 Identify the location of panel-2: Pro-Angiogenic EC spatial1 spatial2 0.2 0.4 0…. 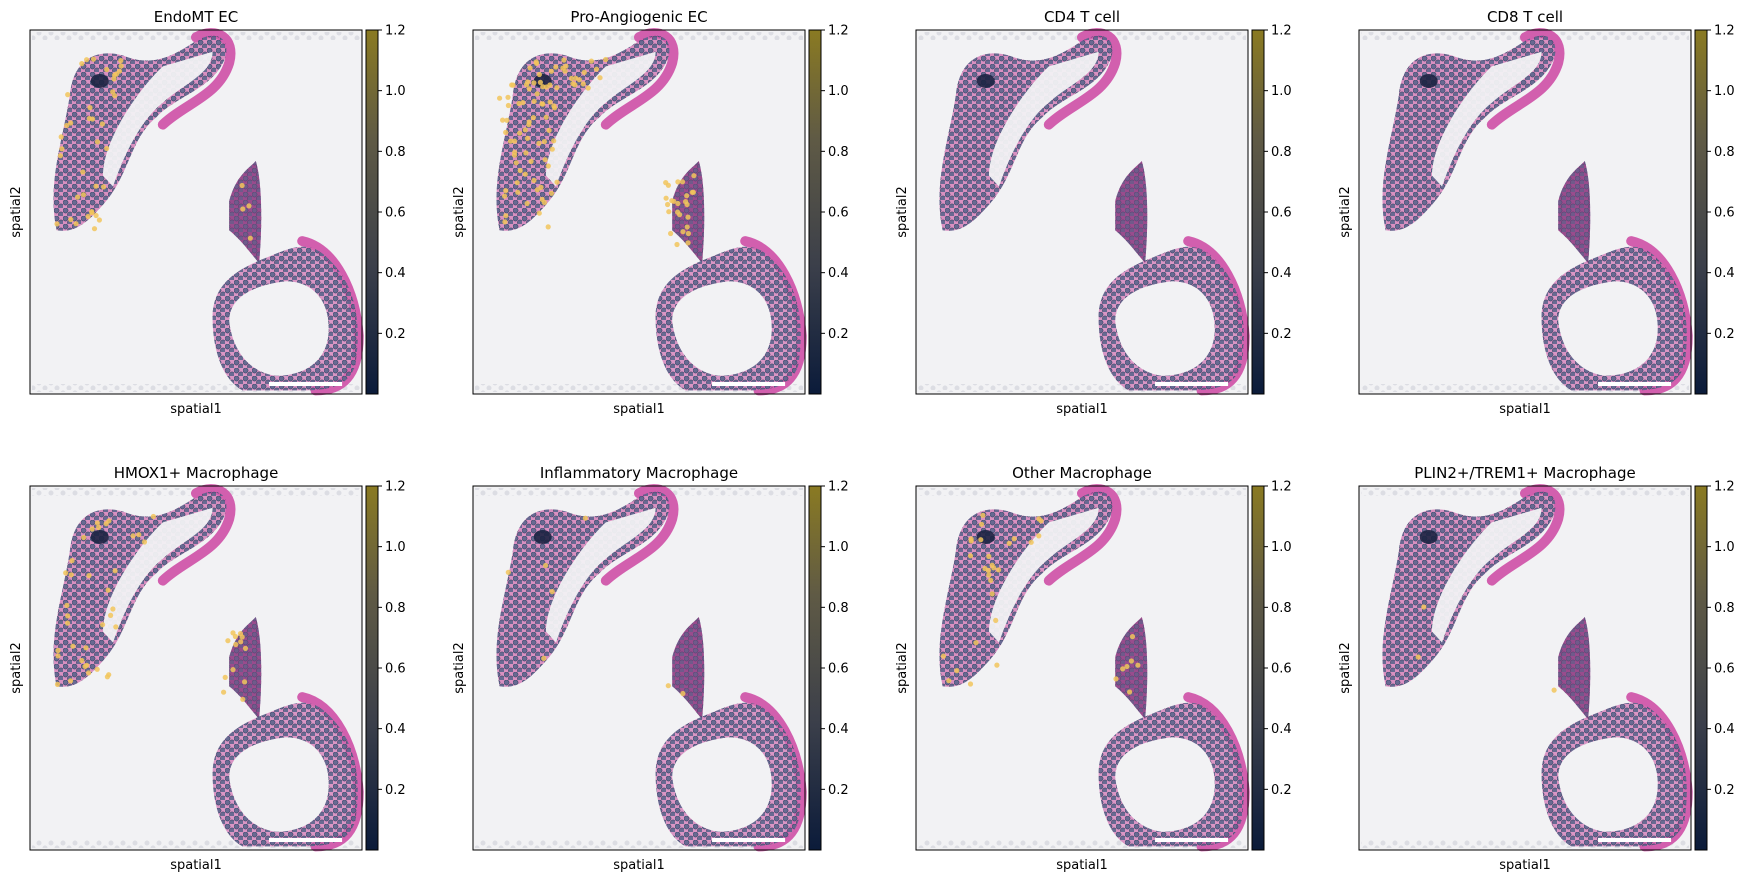
(650, 212).